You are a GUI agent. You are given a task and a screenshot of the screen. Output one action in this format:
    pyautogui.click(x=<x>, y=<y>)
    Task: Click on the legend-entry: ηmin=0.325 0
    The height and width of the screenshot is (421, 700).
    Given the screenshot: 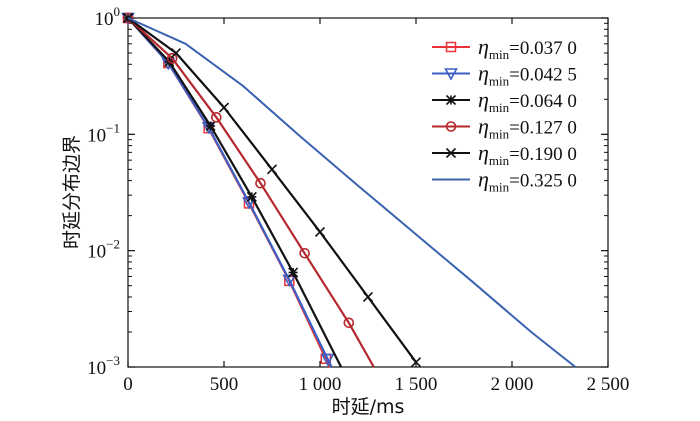 What is the action you would take?
    pyautogui.click(x=504, y=181)
    